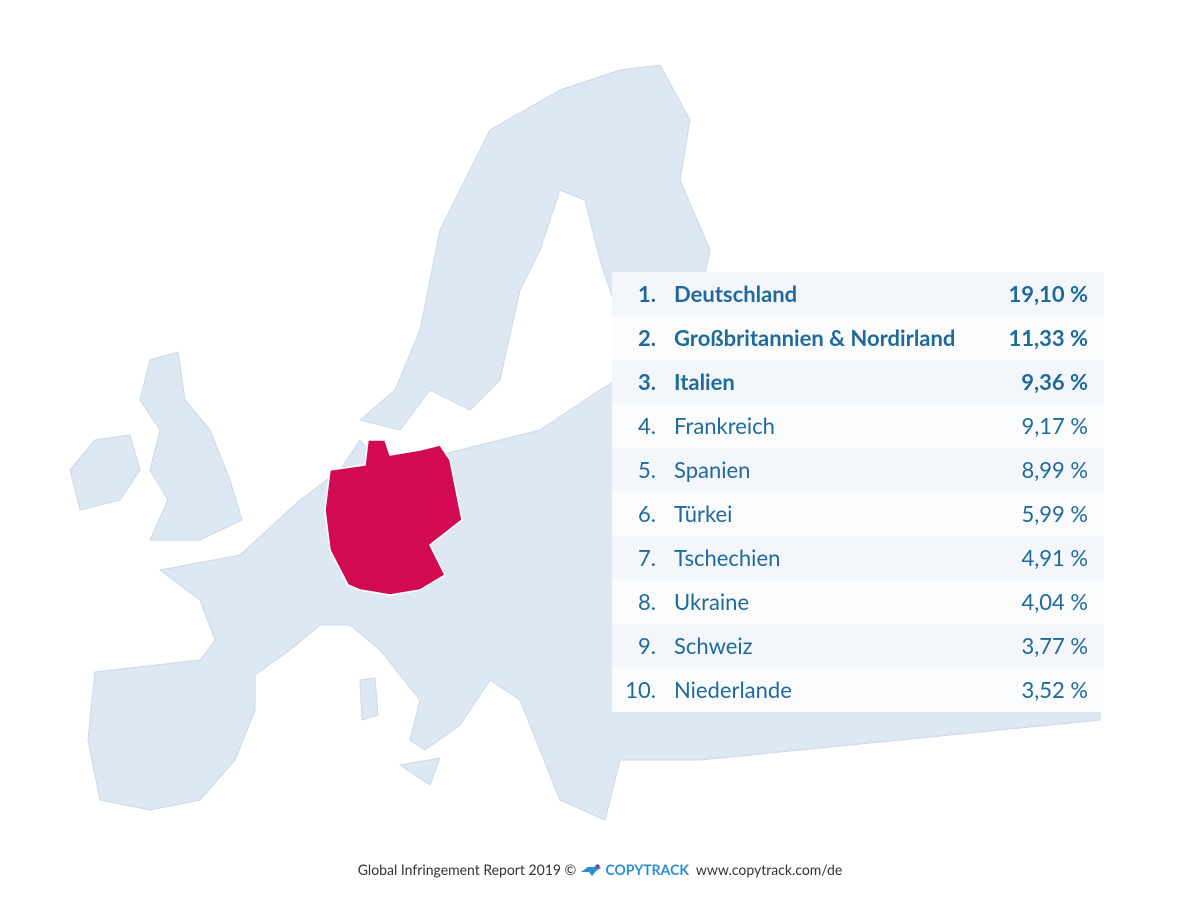 Image resolution: width=1200 pixels, height=915 pixels. Describe the element at coordinates (647, 557) in the screenshot. I see `rank: 7.` at that location.